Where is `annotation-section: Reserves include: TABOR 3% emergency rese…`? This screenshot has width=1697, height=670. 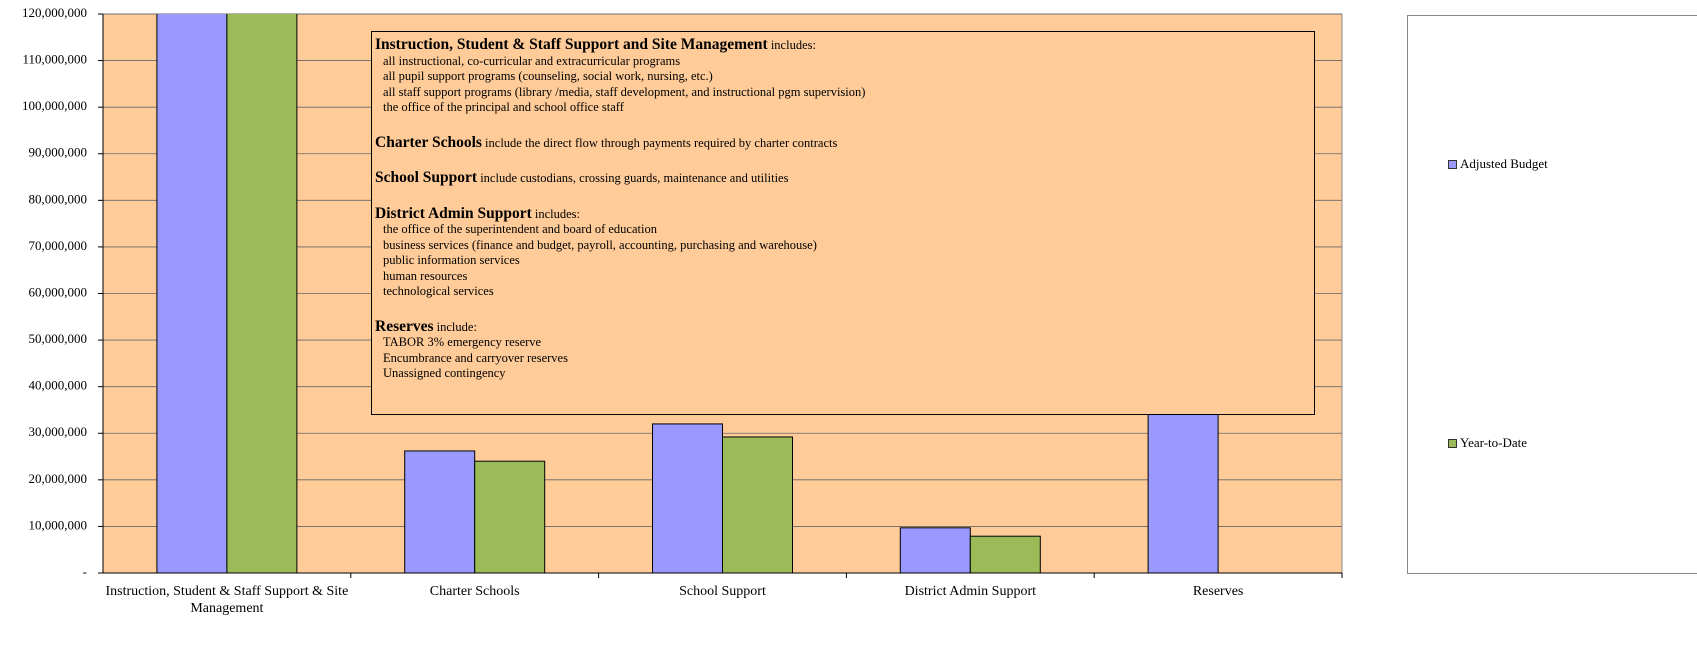
annotation-section: Reserves include: TABOR 3% emergency rese… is located at coordinates (843, 349).